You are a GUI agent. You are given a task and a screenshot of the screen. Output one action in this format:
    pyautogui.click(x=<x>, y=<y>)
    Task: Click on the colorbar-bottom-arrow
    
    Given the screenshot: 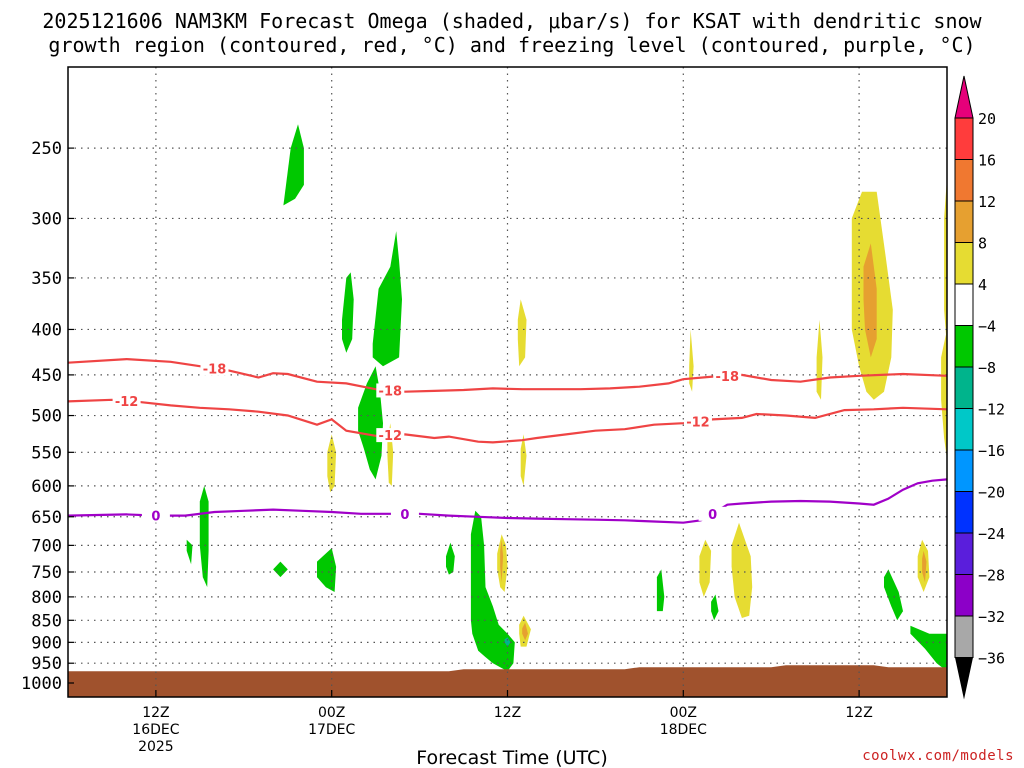 What is the action you would take?
    pyautogui.click(x=964, y=678)
    